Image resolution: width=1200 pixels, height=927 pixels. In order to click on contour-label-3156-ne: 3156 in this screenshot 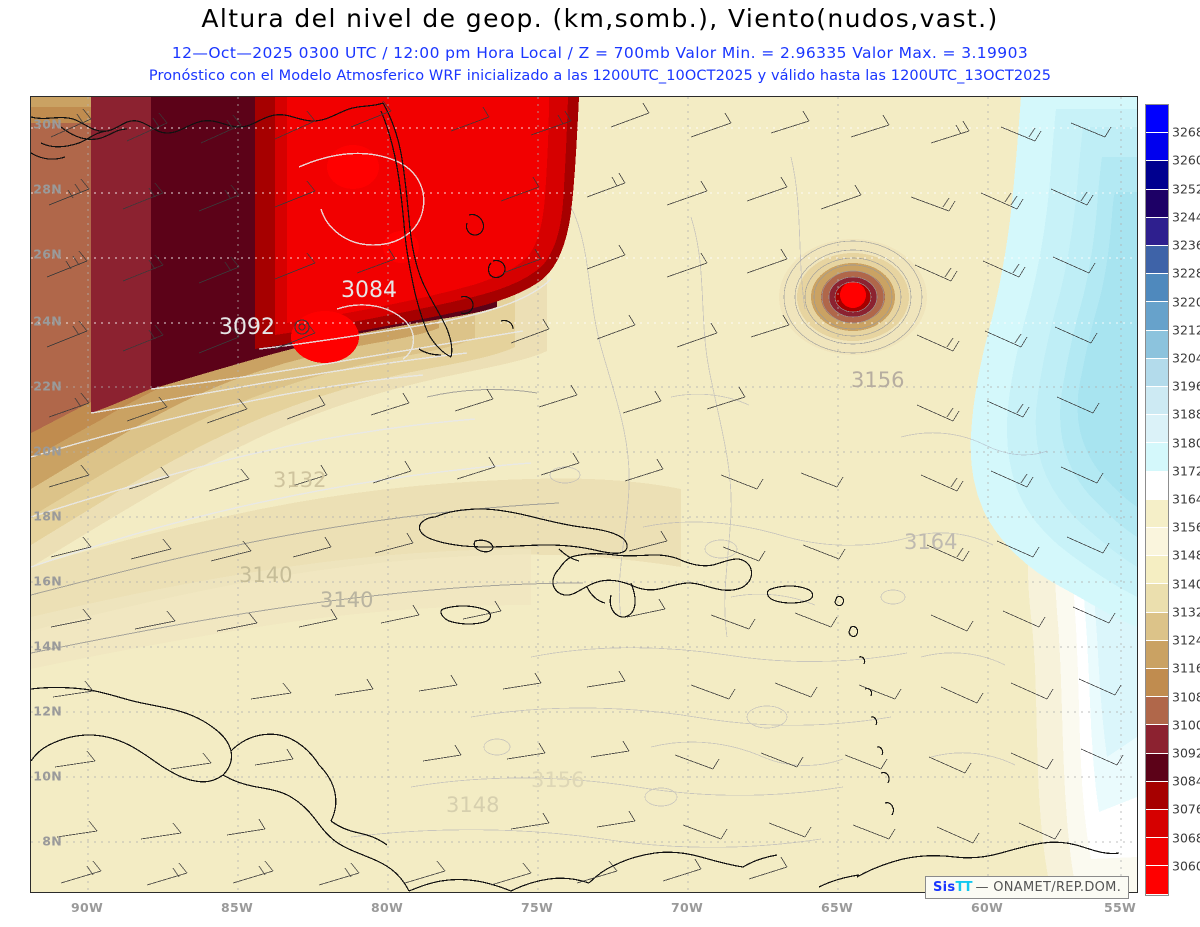, I will do `click(877, 380)`.